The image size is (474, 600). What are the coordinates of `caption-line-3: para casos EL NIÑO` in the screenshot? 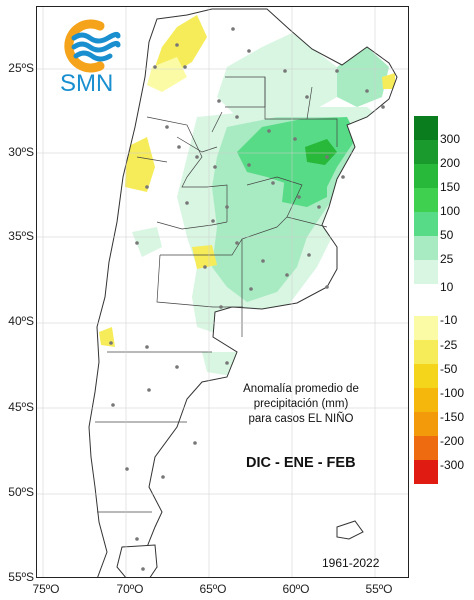 It's located at (301, 419).